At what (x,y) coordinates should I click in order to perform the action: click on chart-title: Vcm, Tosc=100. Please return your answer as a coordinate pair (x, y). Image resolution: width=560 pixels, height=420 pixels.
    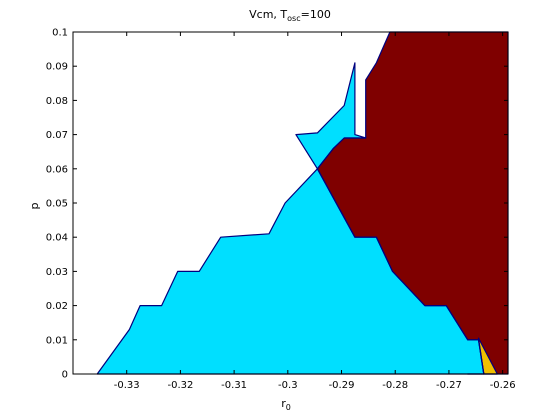
    Looking at the image, I should click on (290, 15).